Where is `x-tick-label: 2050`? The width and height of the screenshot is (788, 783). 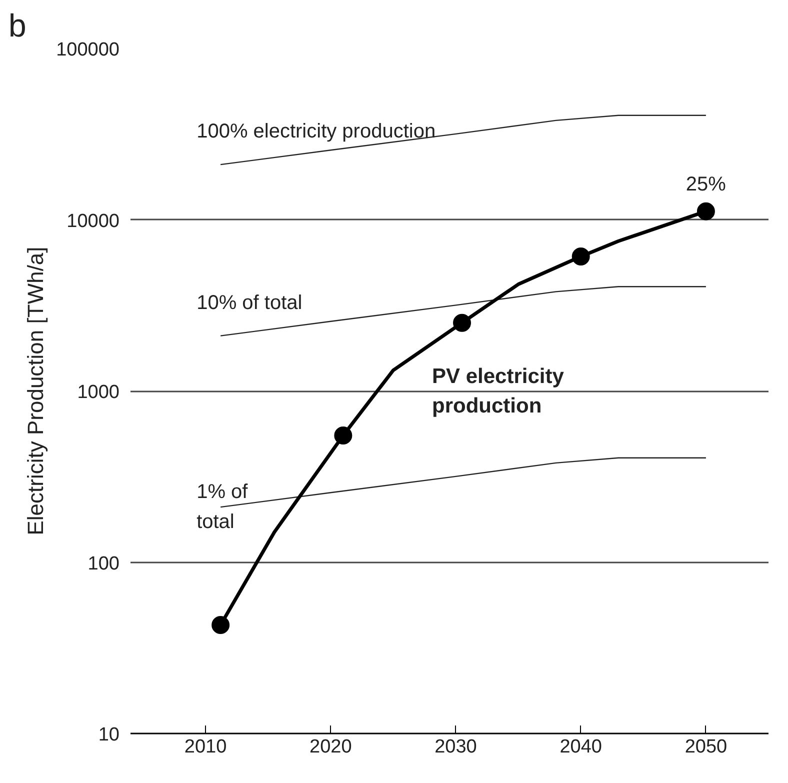
x-tick-label: 2050 is located at coordinates (706, 747).